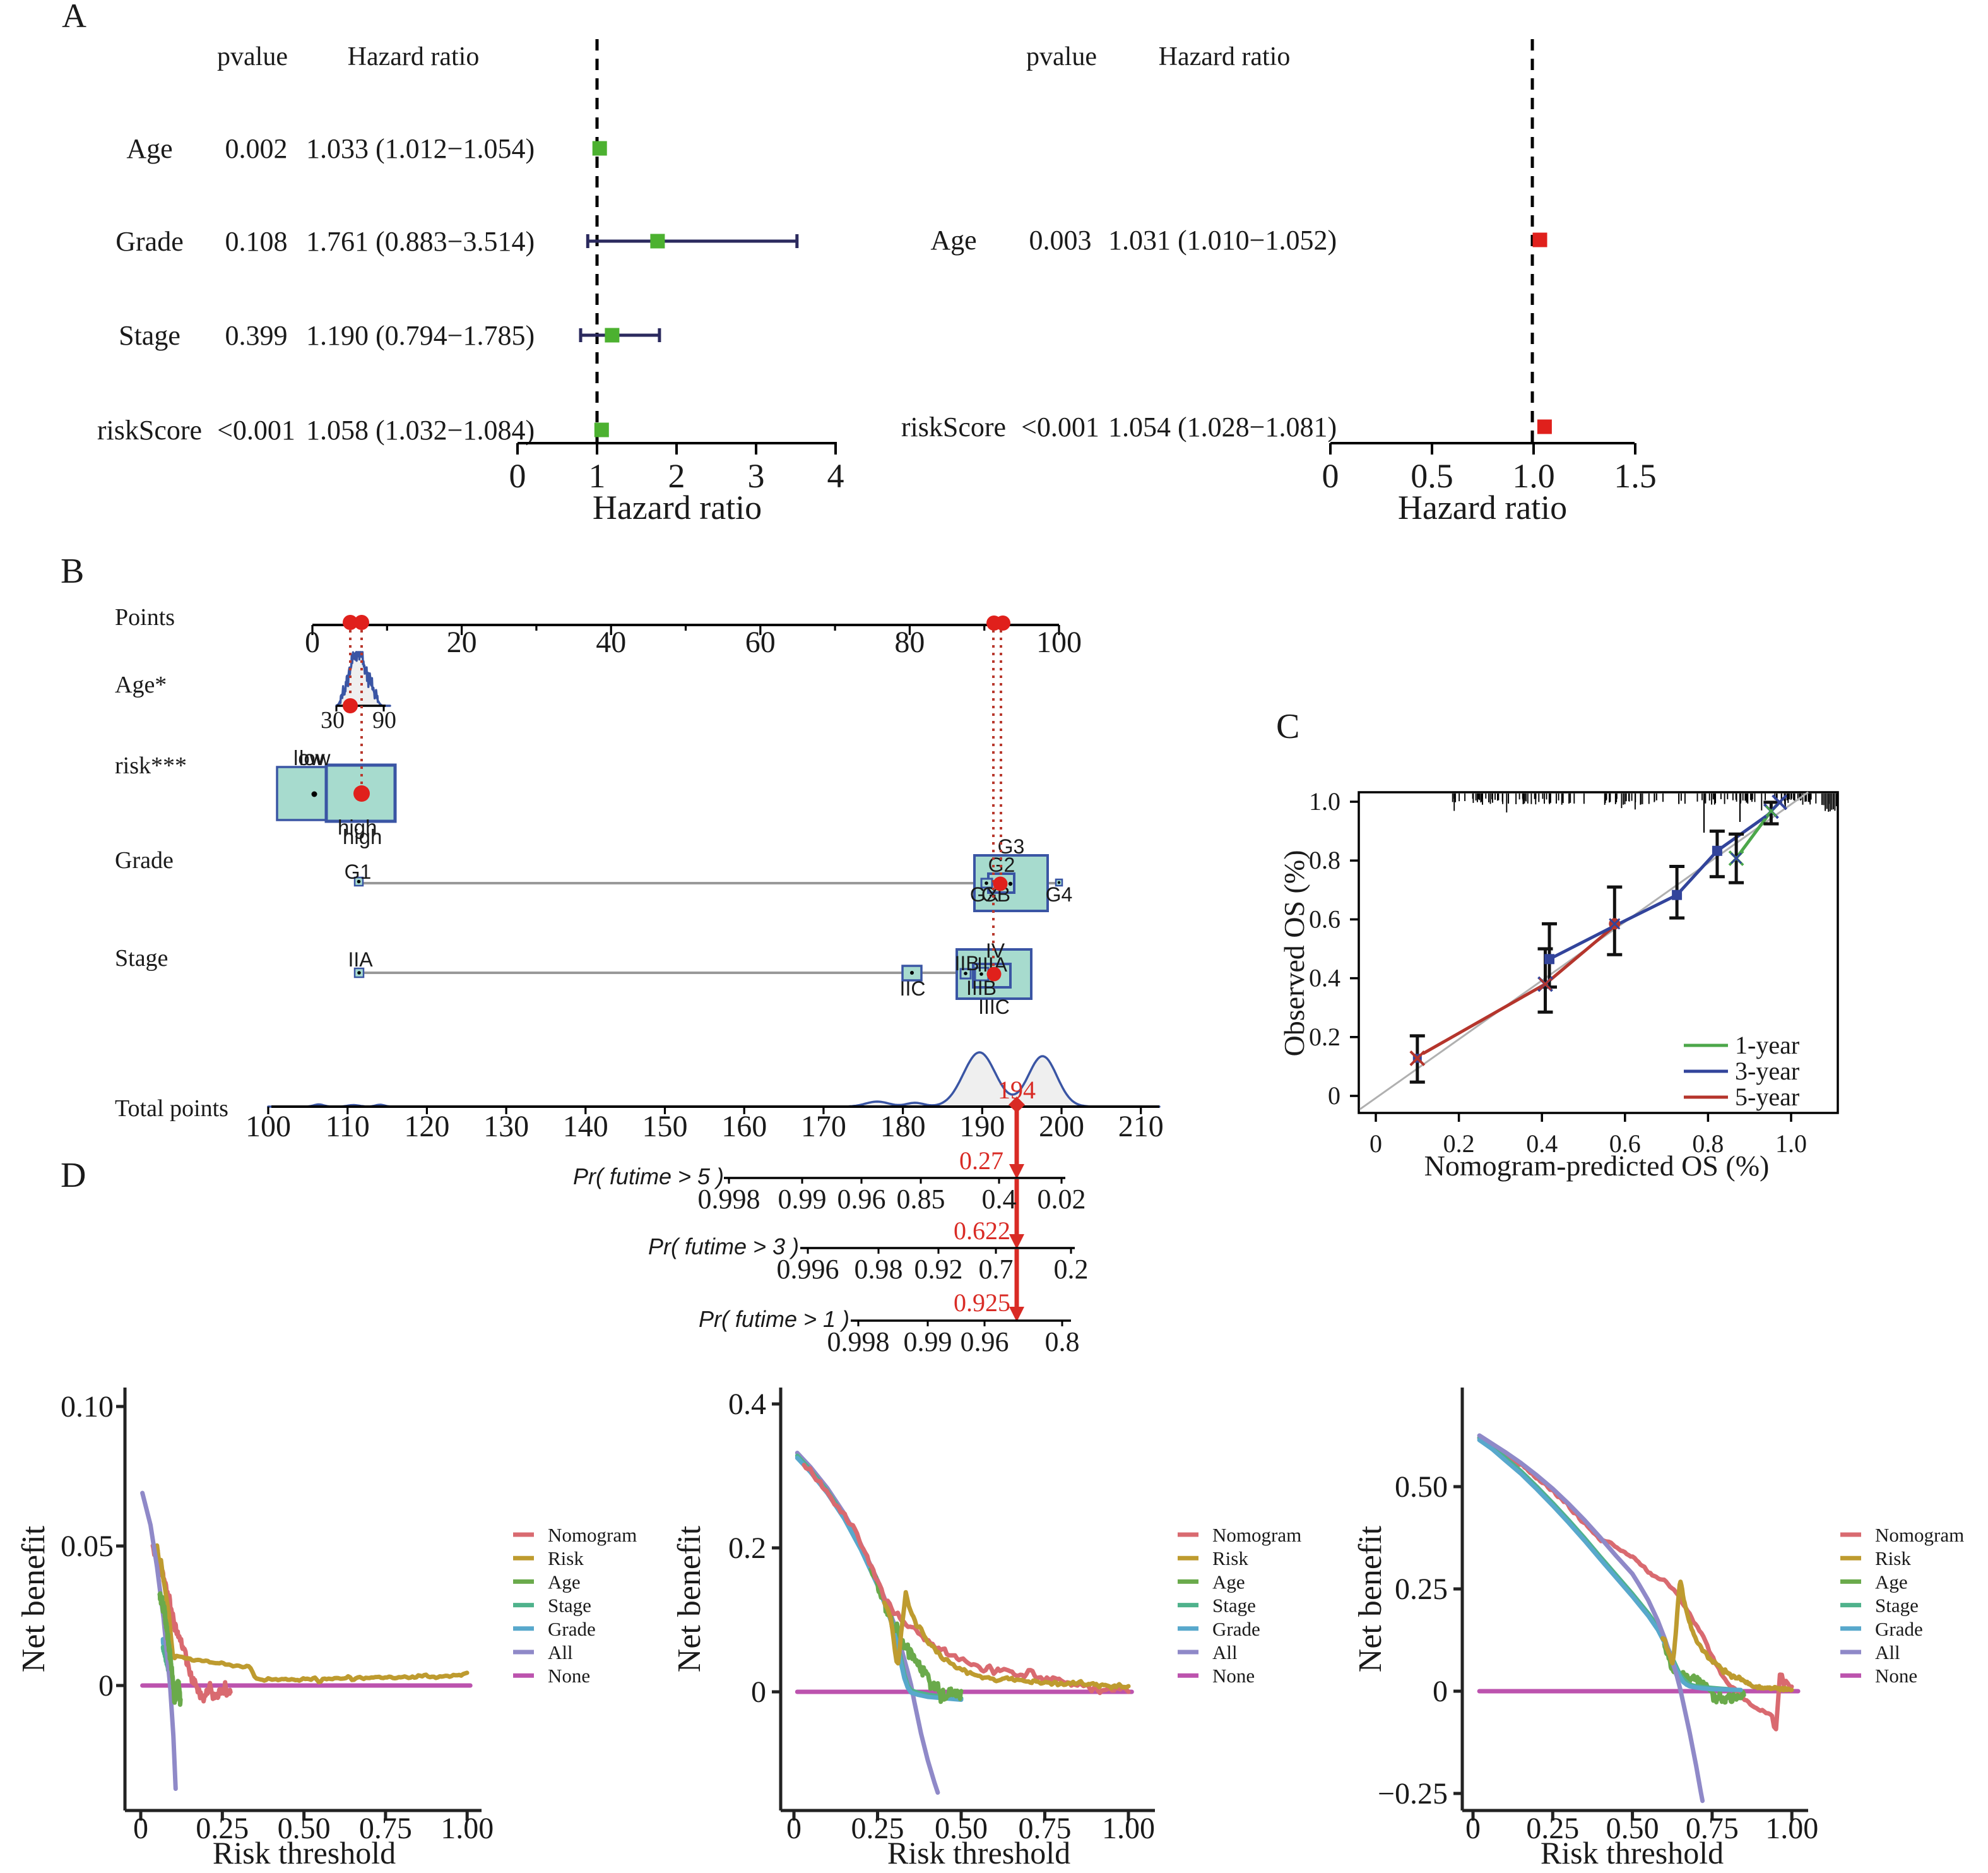 Image resolution: width=1988 pixels, height=1873 pixels. I want to click on svg-text: pvalue, so click(253, 57).